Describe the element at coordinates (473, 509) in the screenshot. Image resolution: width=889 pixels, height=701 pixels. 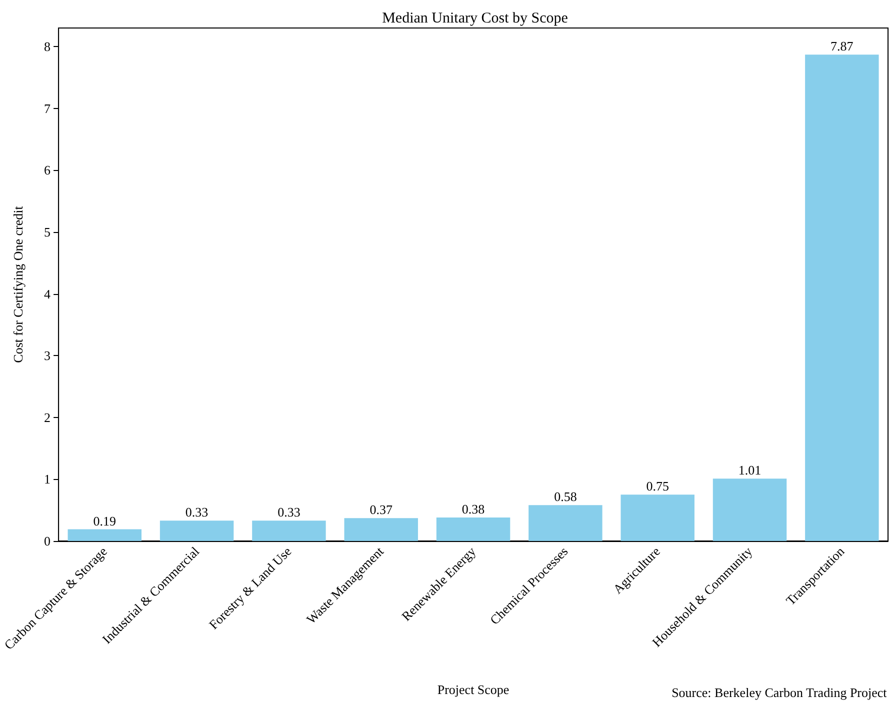
I see `data-label: 0.38` at that location.